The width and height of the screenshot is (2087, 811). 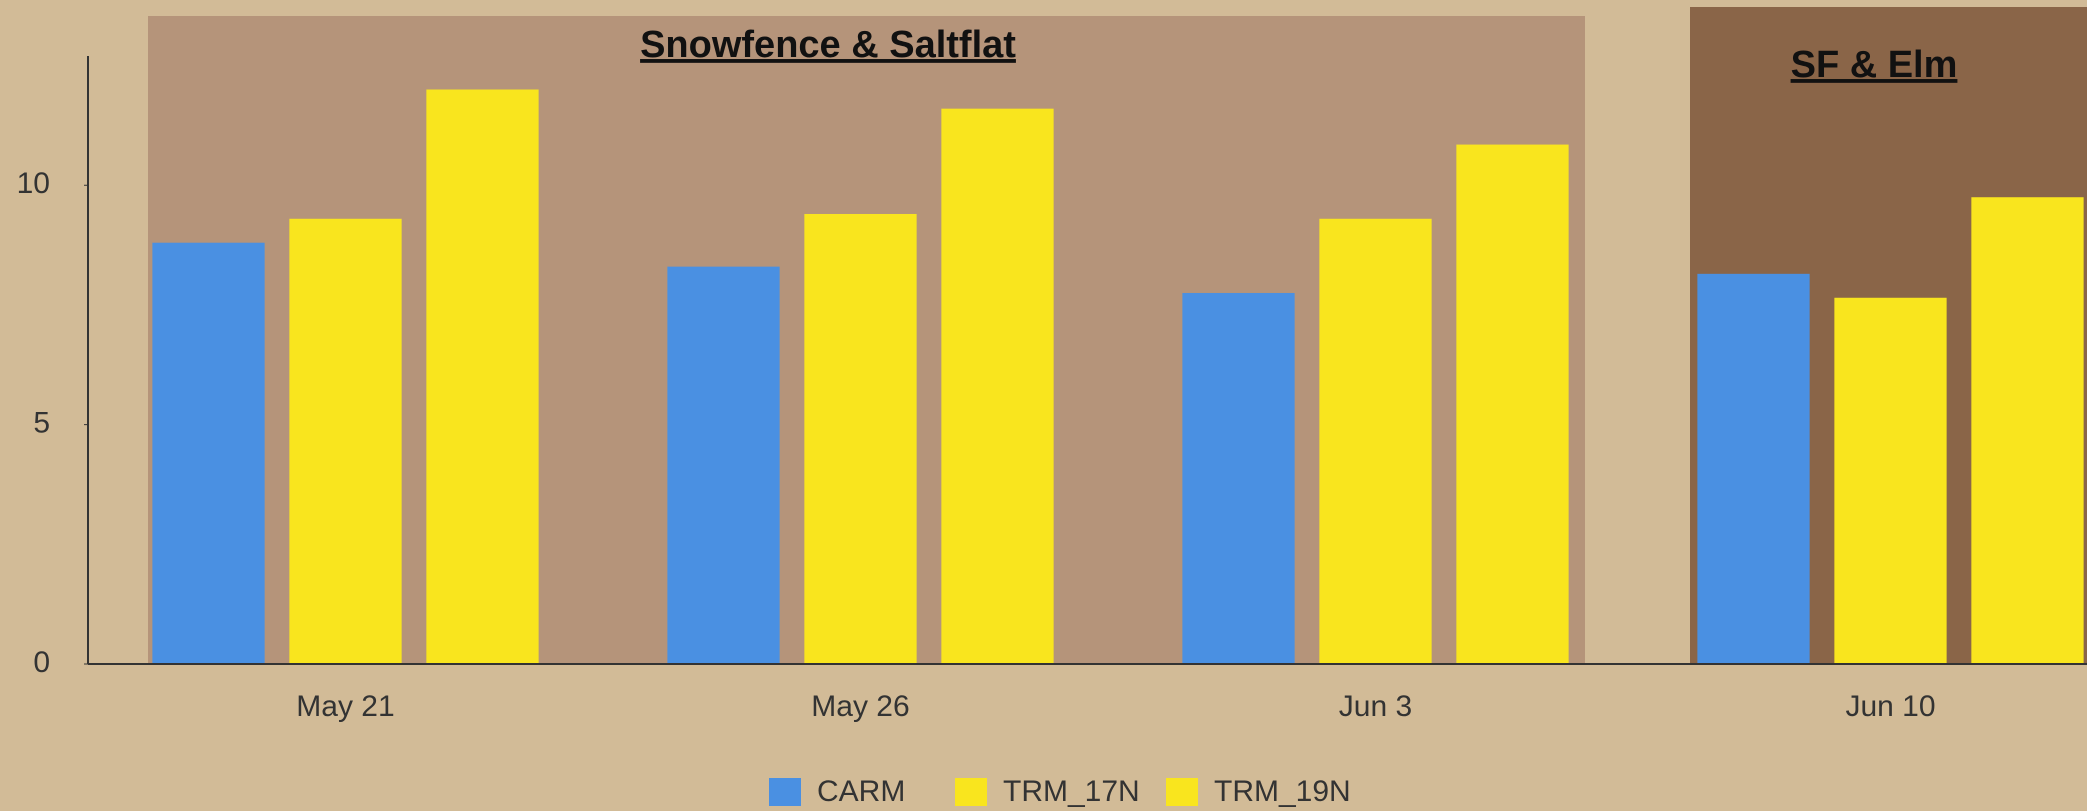 I want to click on y-tick-label: 10, so click(x=33, y=183).